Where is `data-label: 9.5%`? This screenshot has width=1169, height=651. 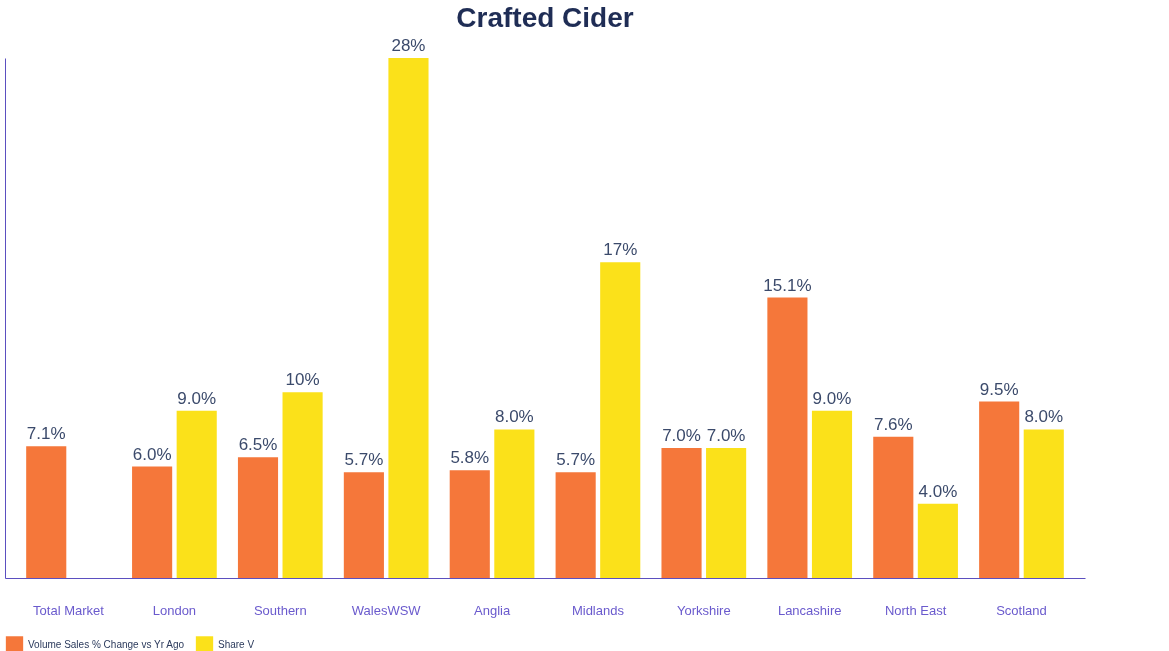 data-label: 9.5% is located at coordinates (999, 389).